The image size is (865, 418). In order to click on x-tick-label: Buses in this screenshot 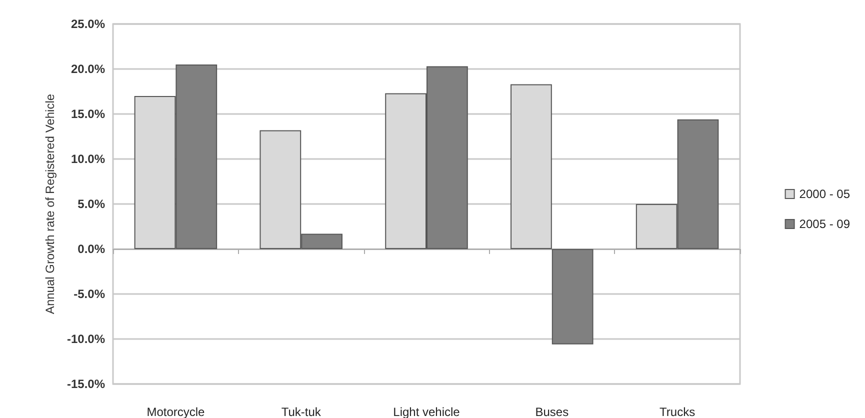, I will do `click(552, 411)`.